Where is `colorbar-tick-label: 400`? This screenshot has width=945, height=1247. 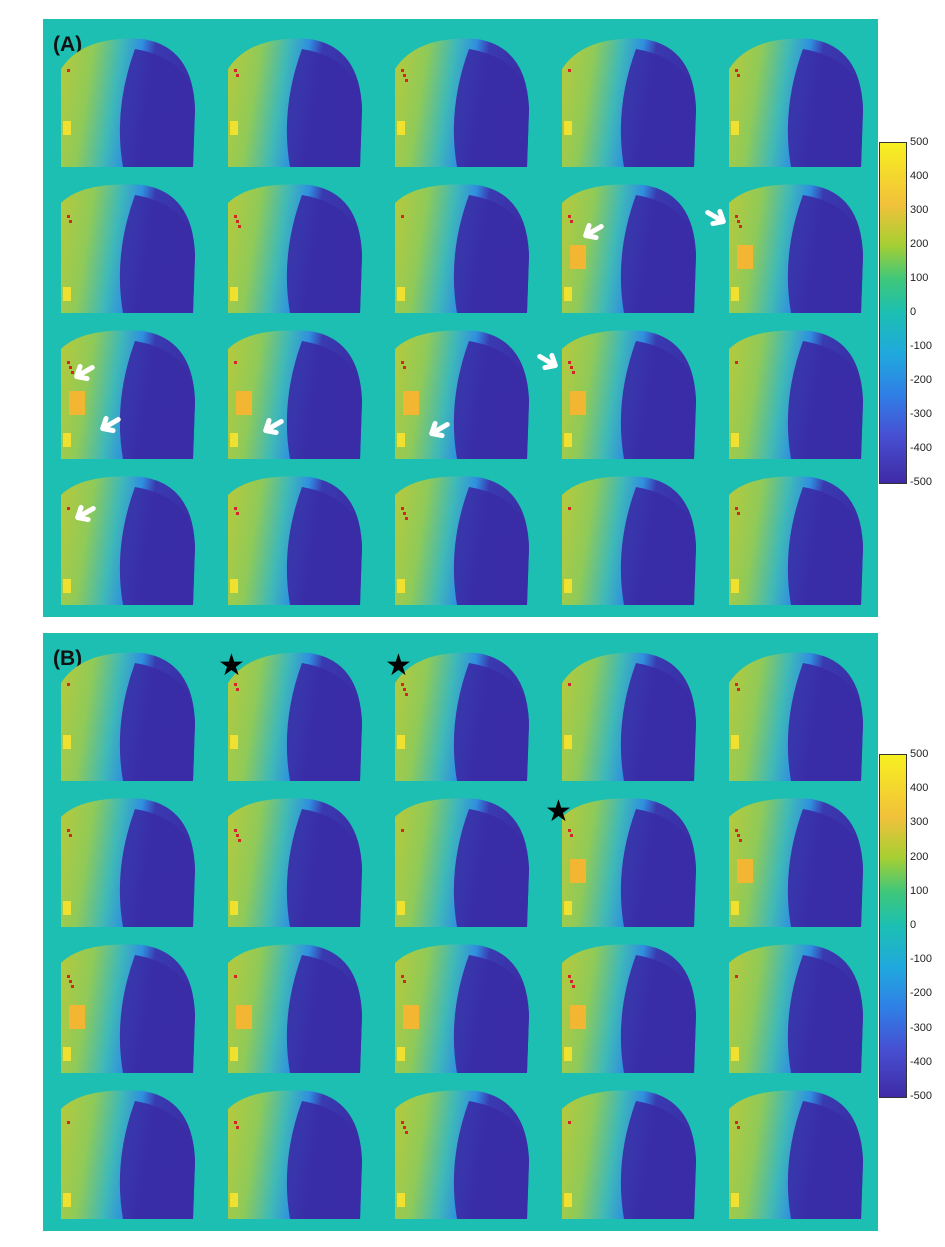 colorbar-tick-label: 400 is located at coordinates (919, 176).